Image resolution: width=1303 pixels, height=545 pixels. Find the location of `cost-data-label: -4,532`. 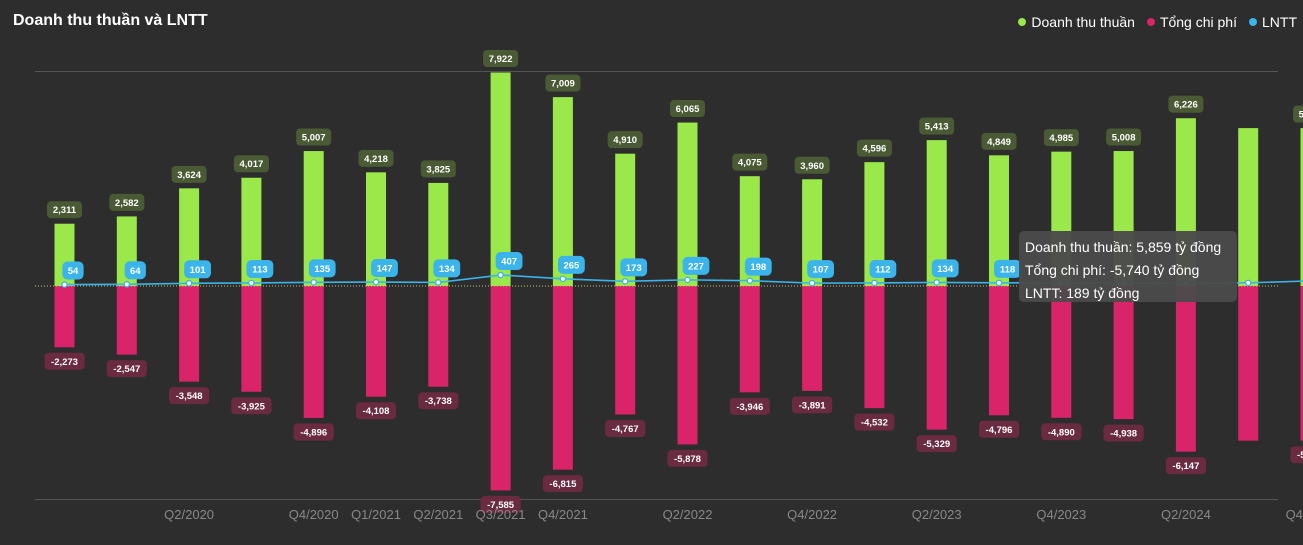

cost-data-label: -4,532 is located at coordinates (874, 422).